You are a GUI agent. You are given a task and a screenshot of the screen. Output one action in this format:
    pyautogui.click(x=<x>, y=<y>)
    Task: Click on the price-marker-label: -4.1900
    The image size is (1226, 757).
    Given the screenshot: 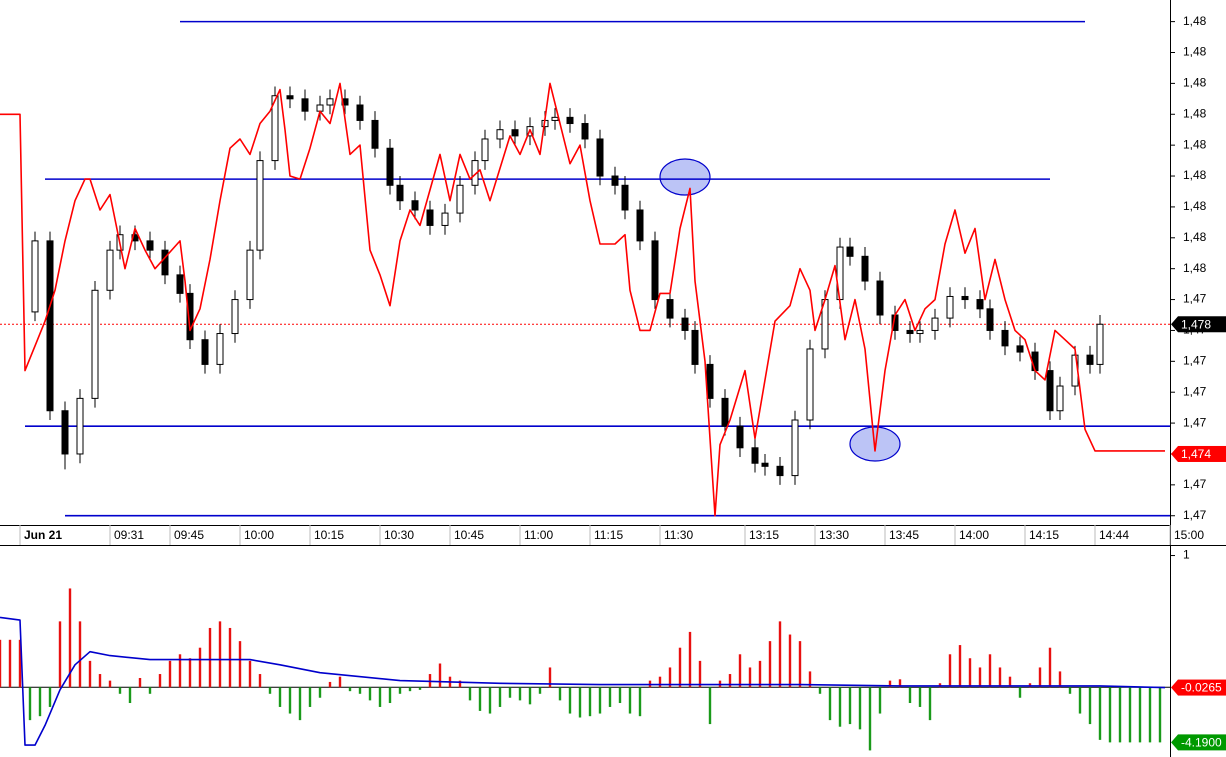 What is the action you would take?
    pyautogui.click(x=1201, y=743)
    